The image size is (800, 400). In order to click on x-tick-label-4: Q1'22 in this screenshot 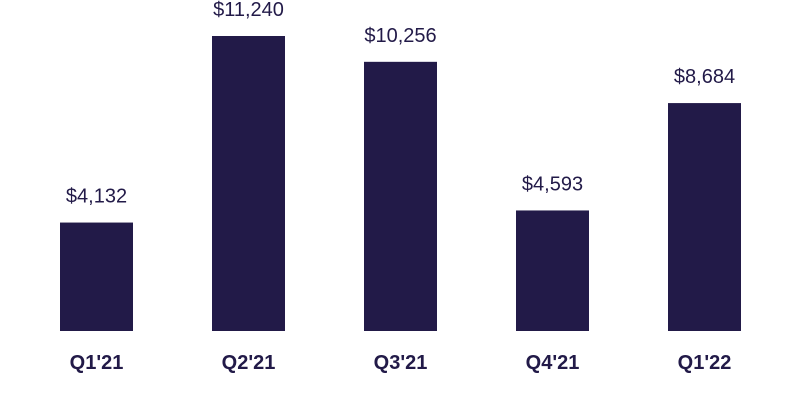, I will do `click(705, 363)`.